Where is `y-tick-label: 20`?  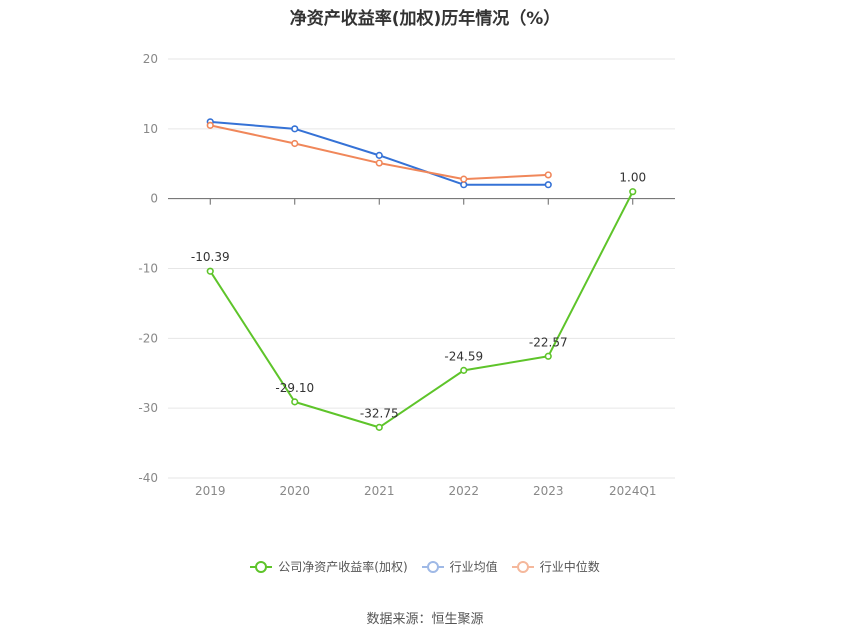
y-tick-label: 20 is located at coordinates (150, 59).